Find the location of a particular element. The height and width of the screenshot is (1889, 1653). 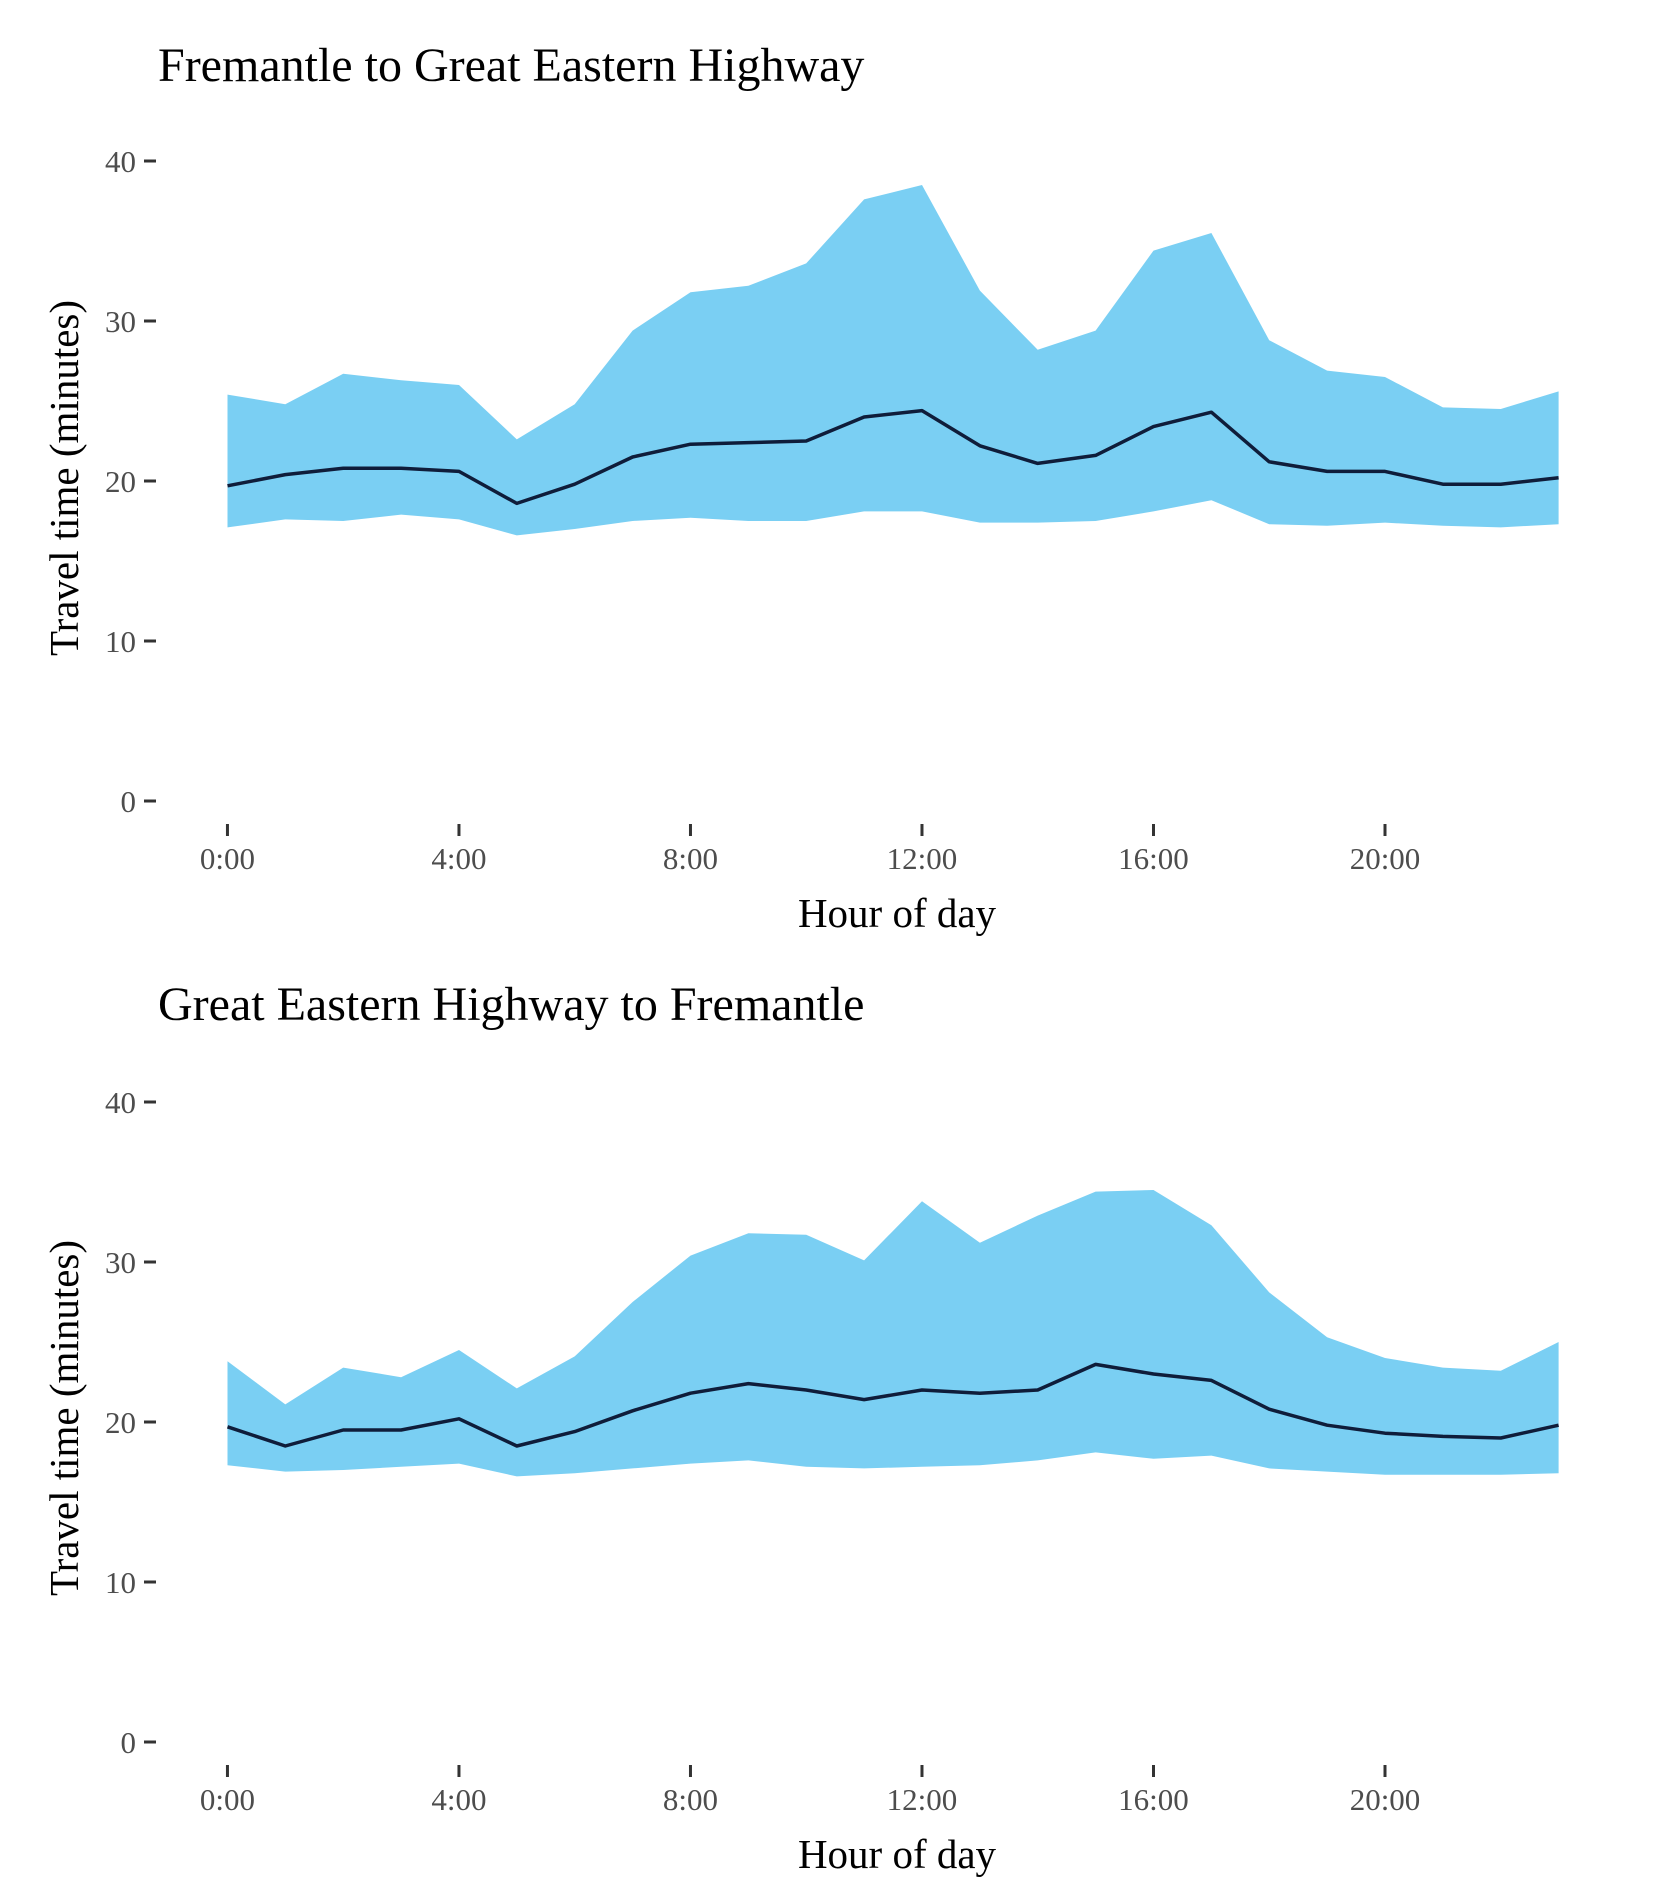

x-tick-label-top-8: 8:00 is located at coordinates (690, 858).